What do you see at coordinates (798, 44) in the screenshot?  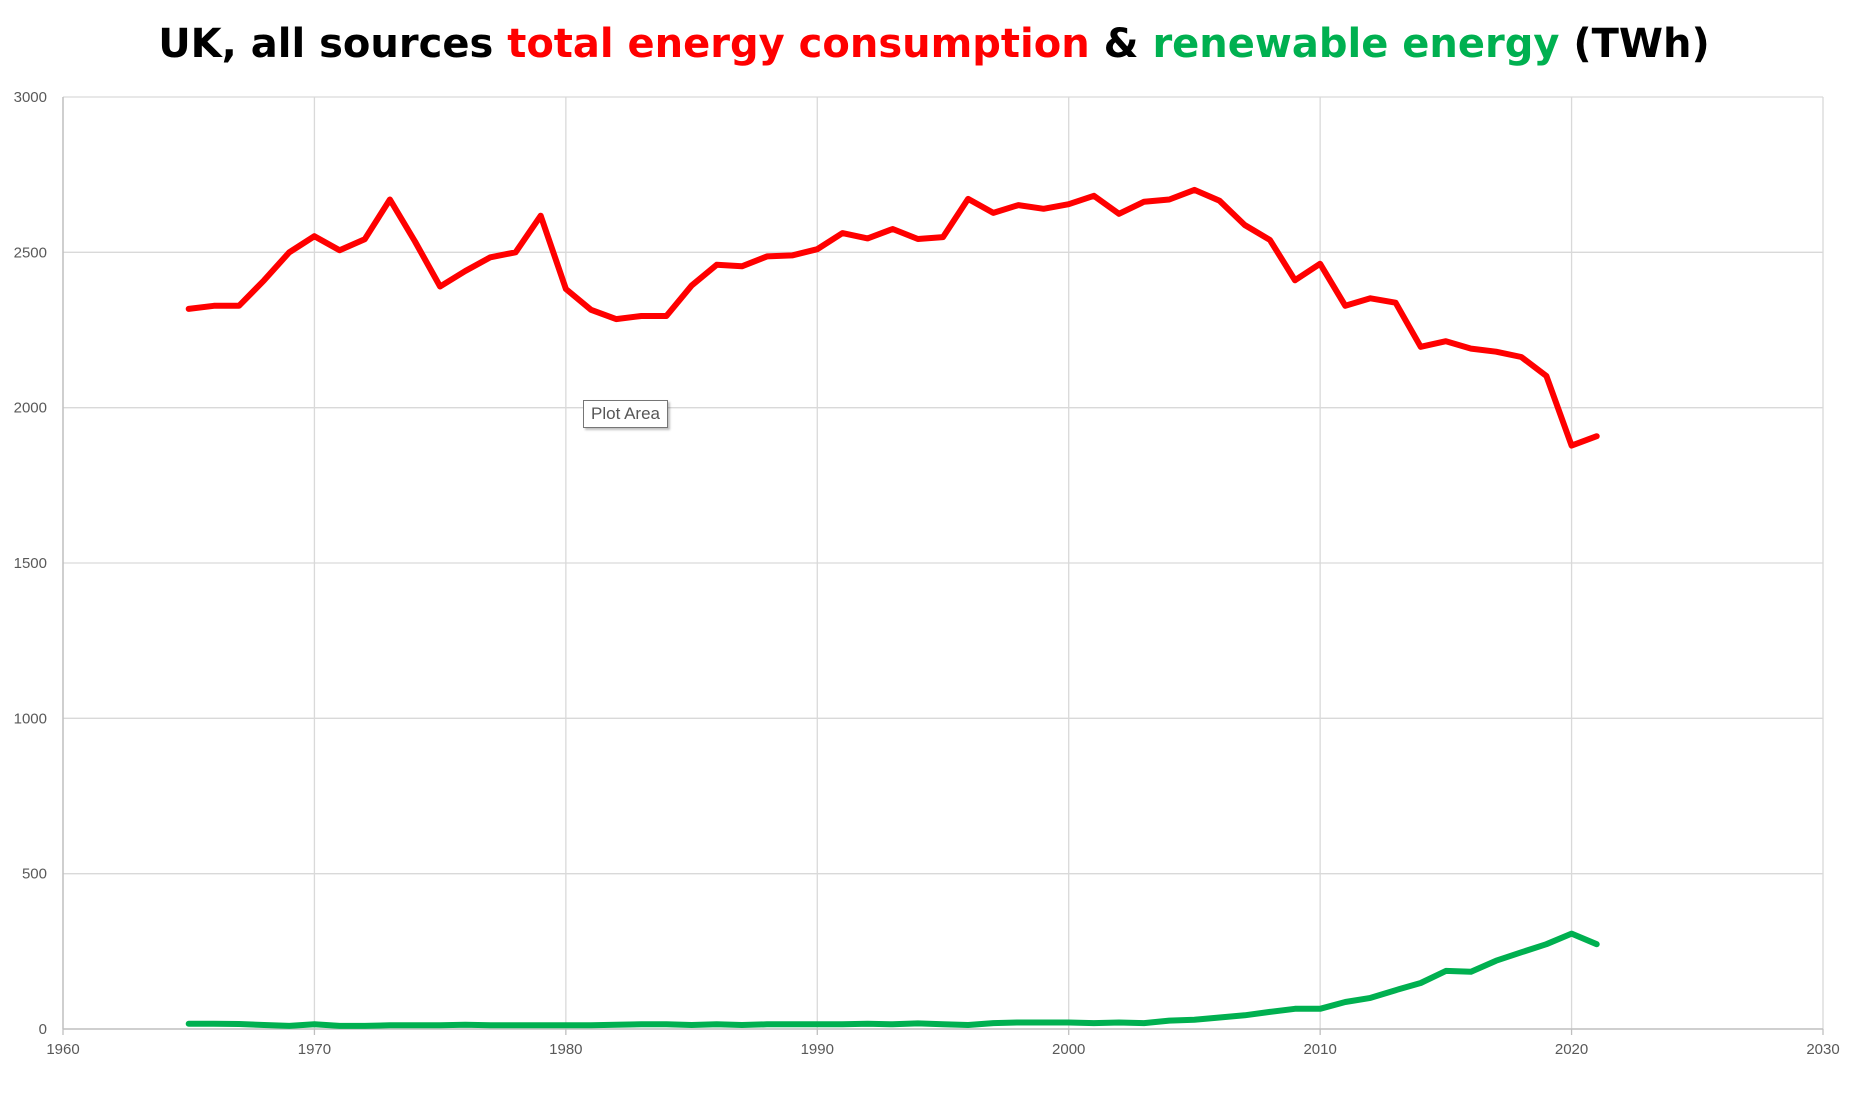 I see `title-segment-total-energy: total energy consumption` at bounding box center [798, 44].